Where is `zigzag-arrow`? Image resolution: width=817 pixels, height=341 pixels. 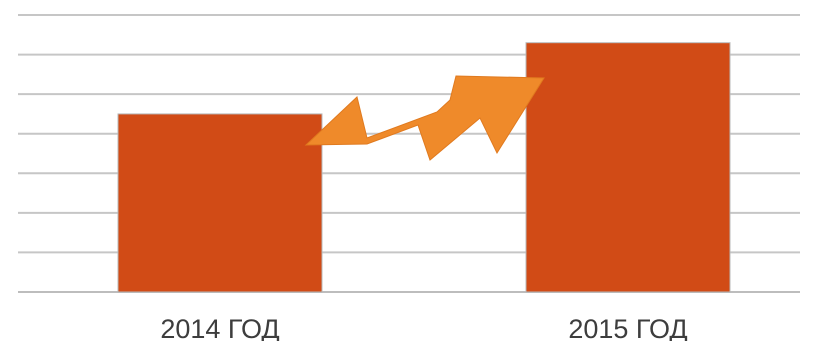 zigzag-arrow is located at coordinates (424, 118).